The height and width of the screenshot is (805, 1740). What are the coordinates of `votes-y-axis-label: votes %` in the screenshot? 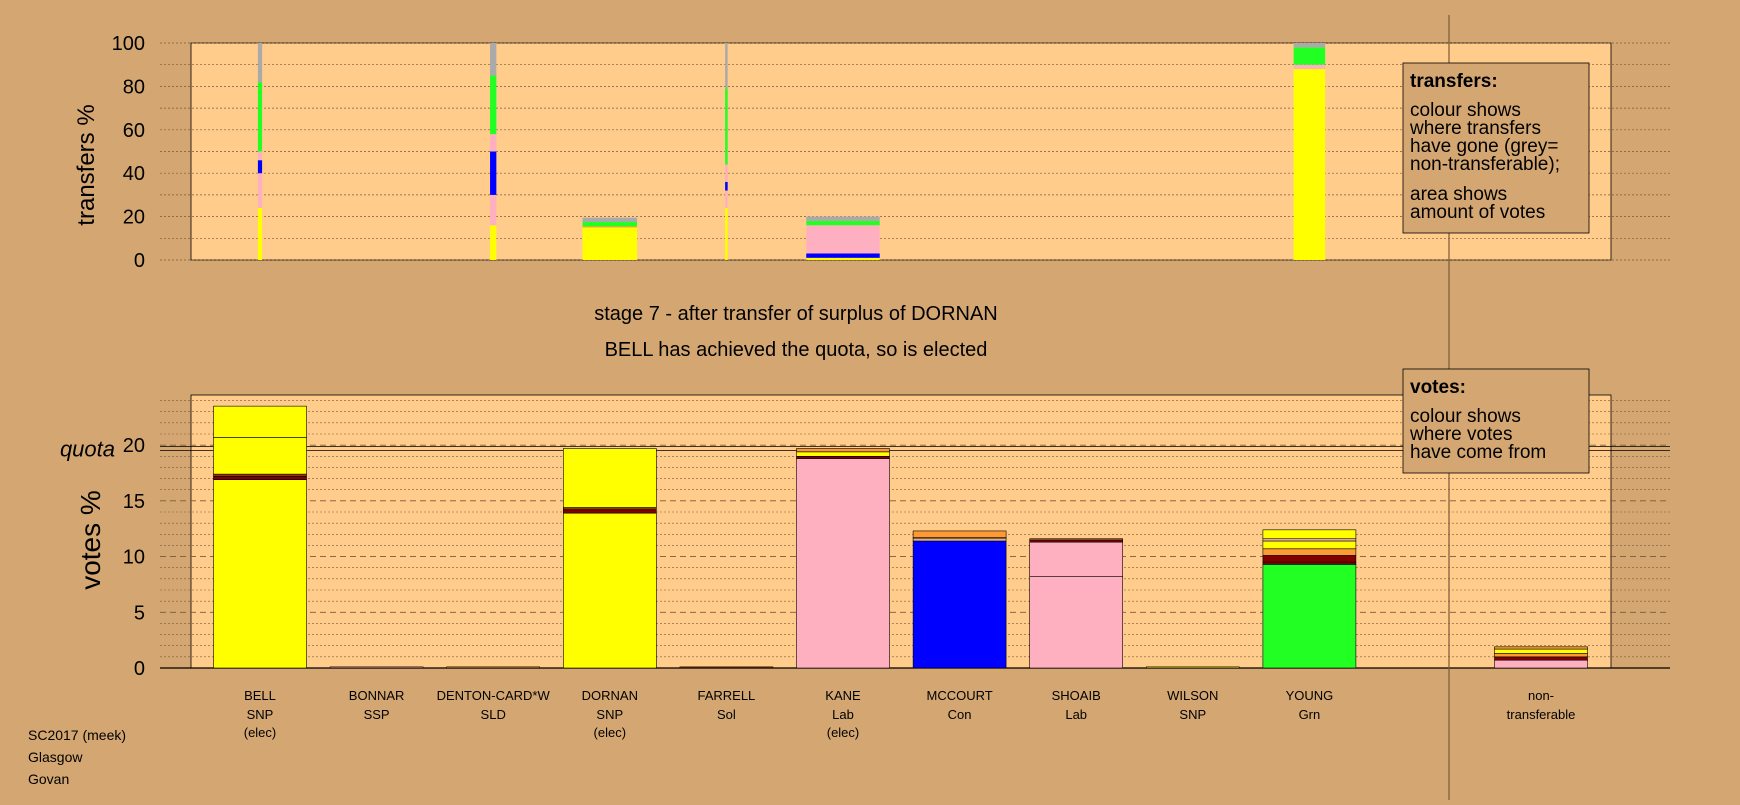 It's located at (90, 540).